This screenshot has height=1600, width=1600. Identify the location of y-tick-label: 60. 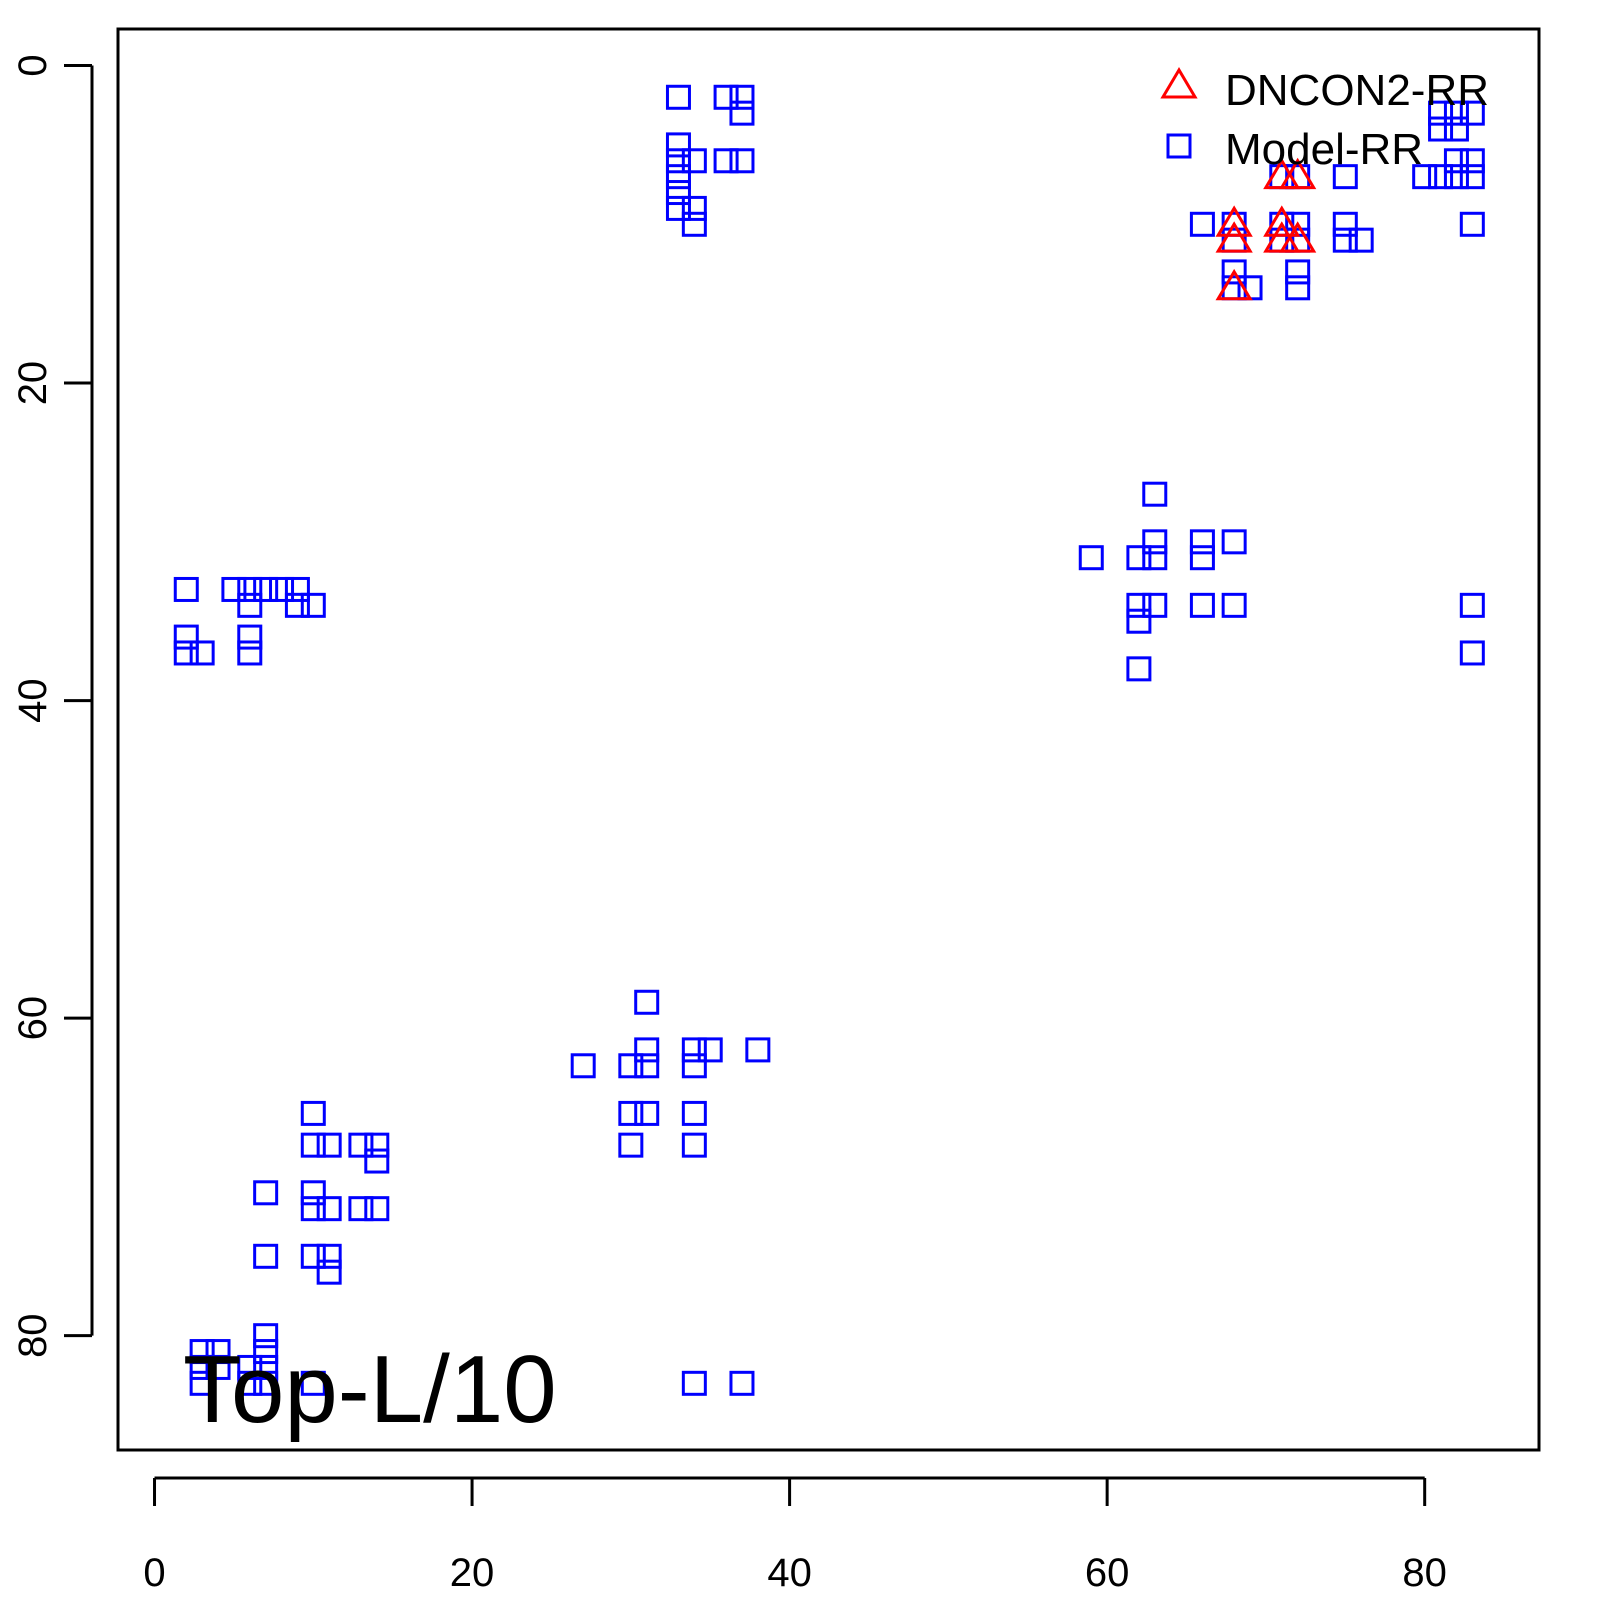
(33, 1018).